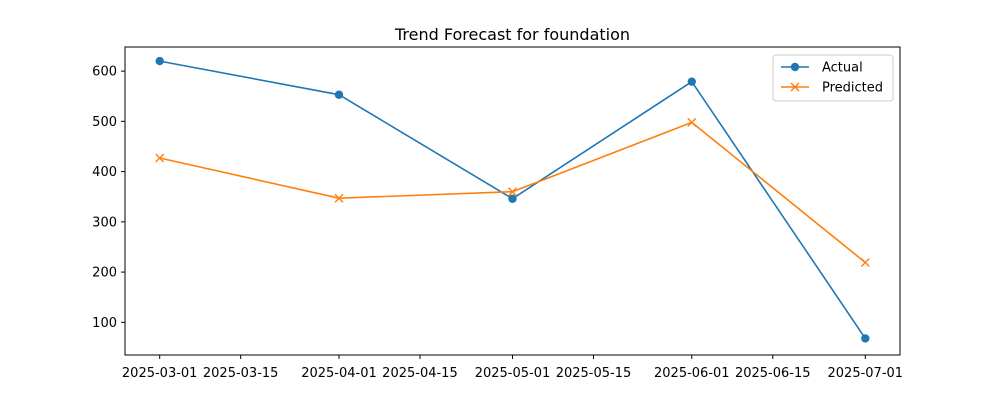  I want to click on legend-marker-predicted, so click(795, 87).